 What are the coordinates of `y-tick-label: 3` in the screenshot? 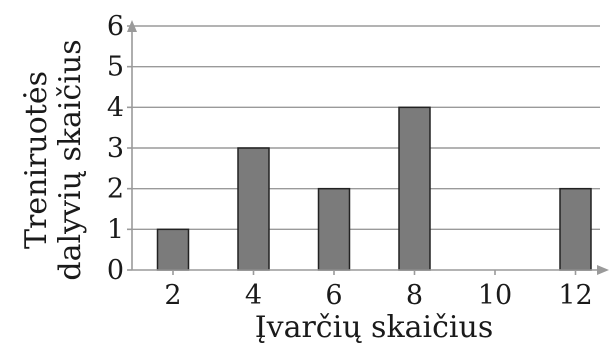 It's located at (115, 148).